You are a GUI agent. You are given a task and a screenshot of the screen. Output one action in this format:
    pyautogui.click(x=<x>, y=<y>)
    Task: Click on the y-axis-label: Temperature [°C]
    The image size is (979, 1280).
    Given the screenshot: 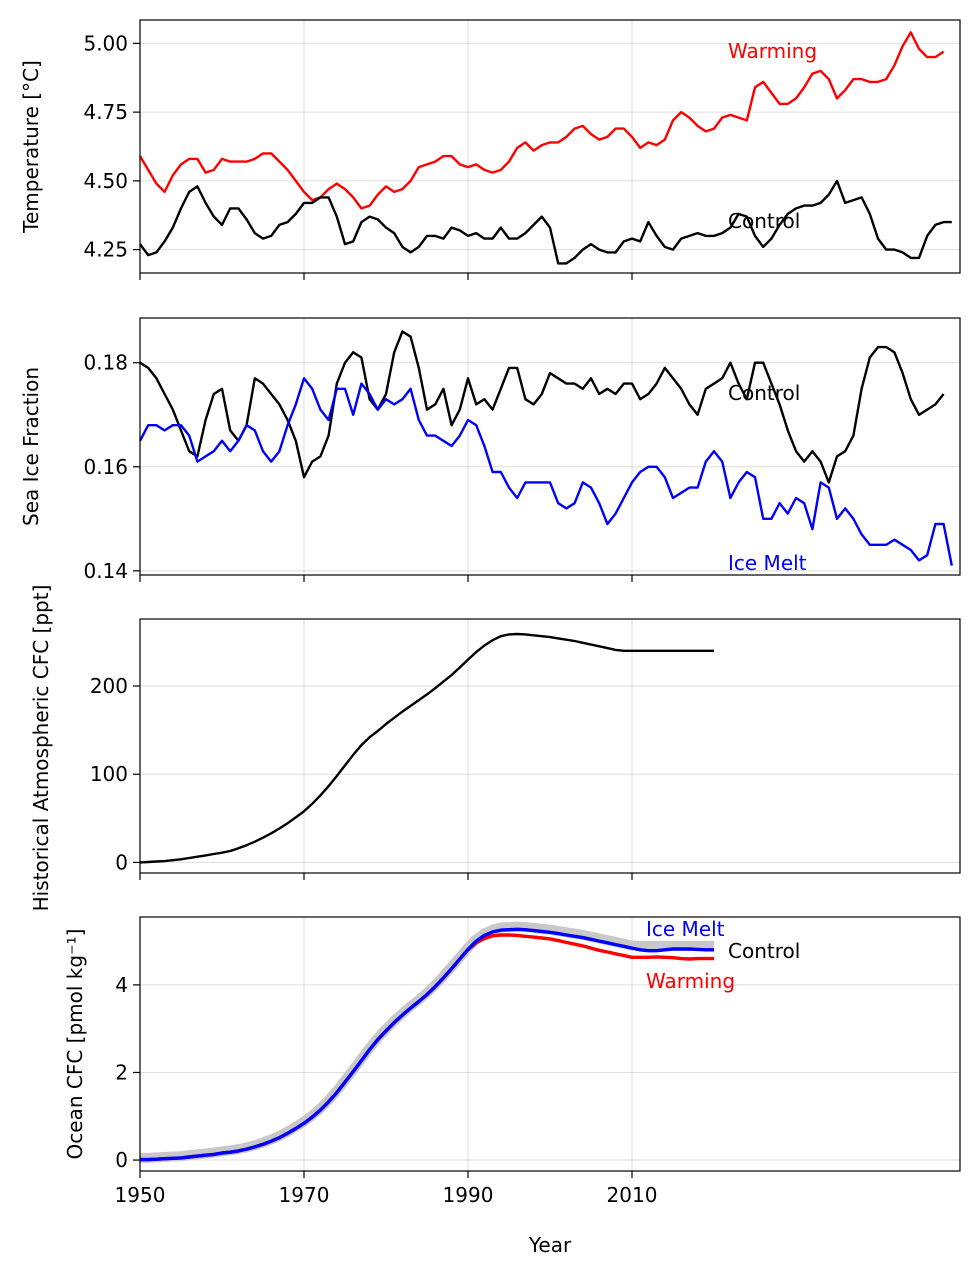 What is the action you would take?
    pyautogui.click(x=31, y=147)
    